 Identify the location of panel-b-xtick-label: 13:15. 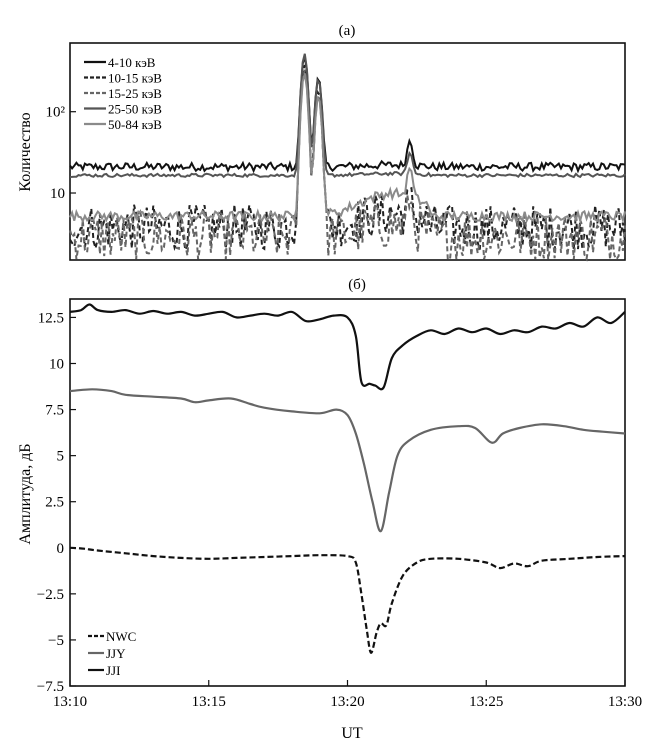
(209, 702).